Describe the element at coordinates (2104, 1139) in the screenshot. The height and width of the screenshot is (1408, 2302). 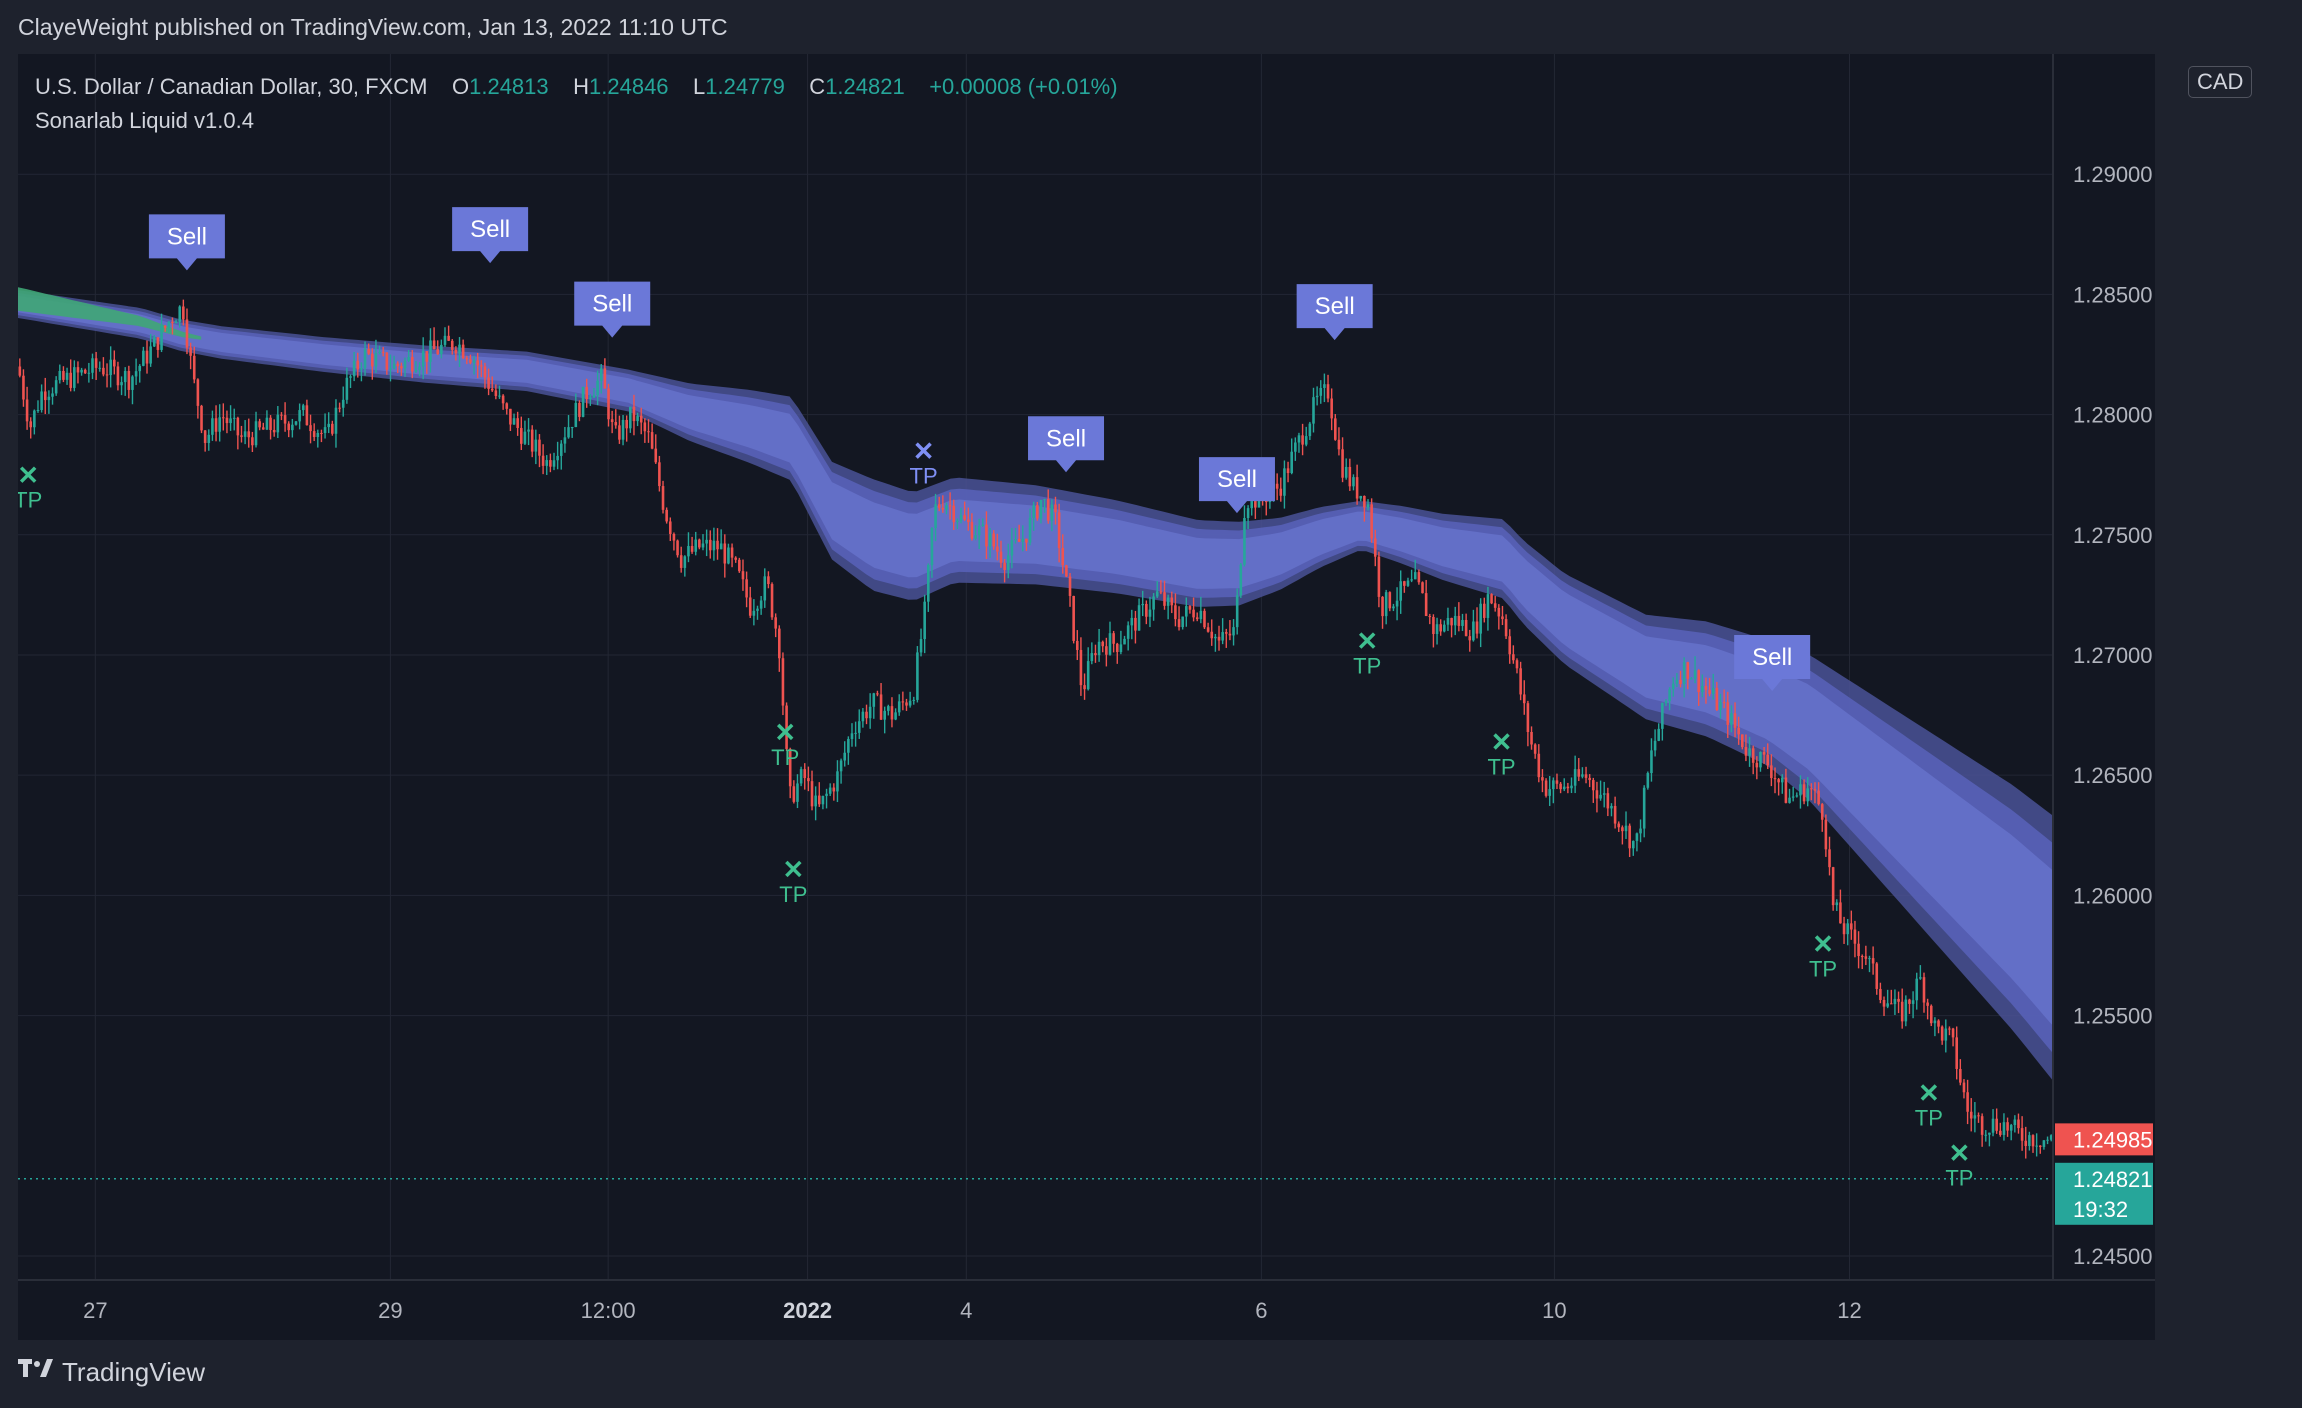
I see `bid-price-tag` at that location.